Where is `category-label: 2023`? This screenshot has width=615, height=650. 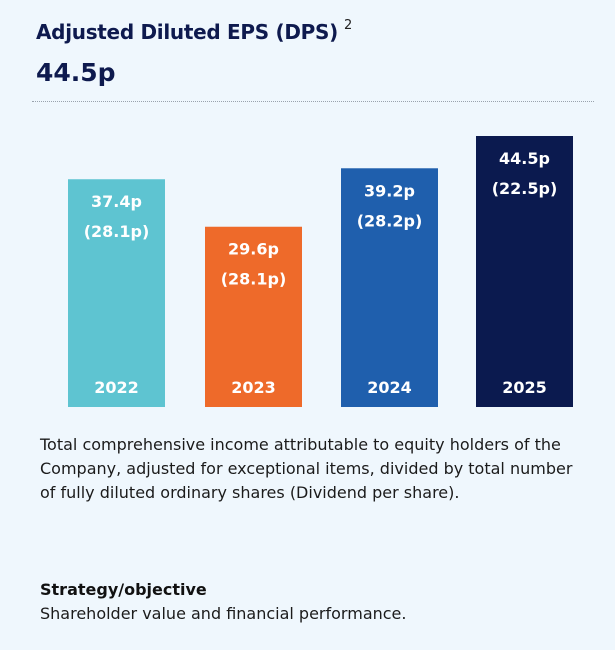 category-label: 2023 is located at coordinates (253, 387).